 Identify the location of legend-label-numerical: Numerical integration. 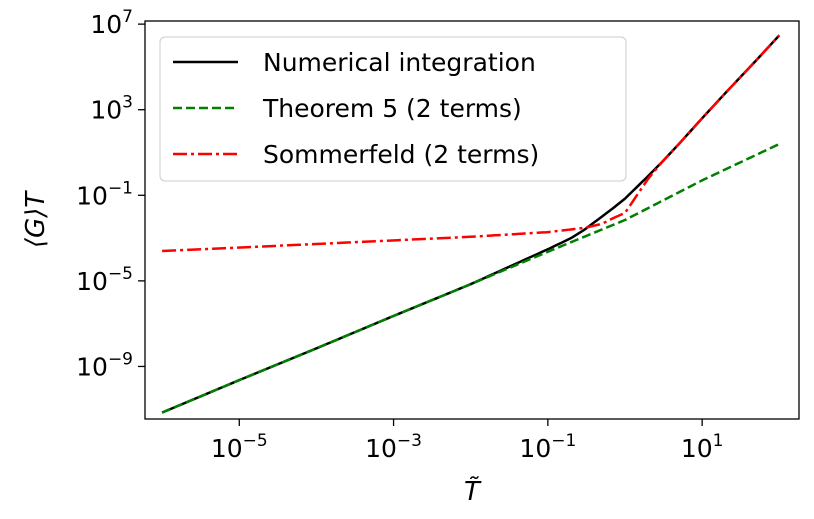
(399, 62).